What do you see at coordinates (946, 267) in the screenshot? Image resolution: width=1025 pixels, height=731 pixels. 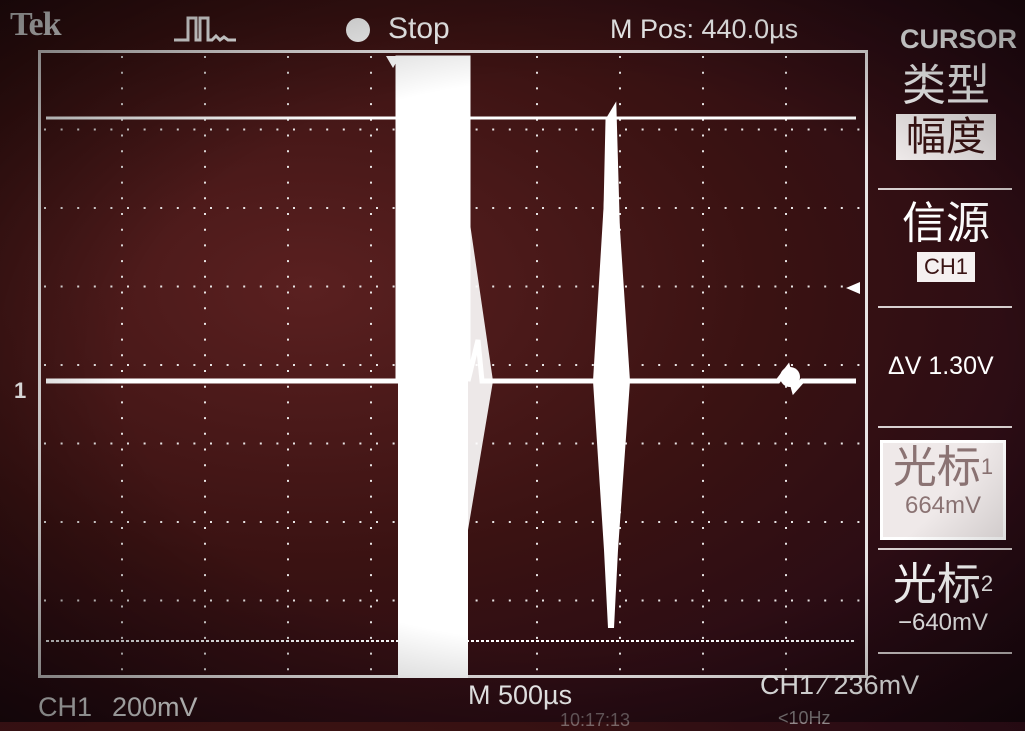 I see `cursor-source-value: CH1` at bounding box center [946, 267].